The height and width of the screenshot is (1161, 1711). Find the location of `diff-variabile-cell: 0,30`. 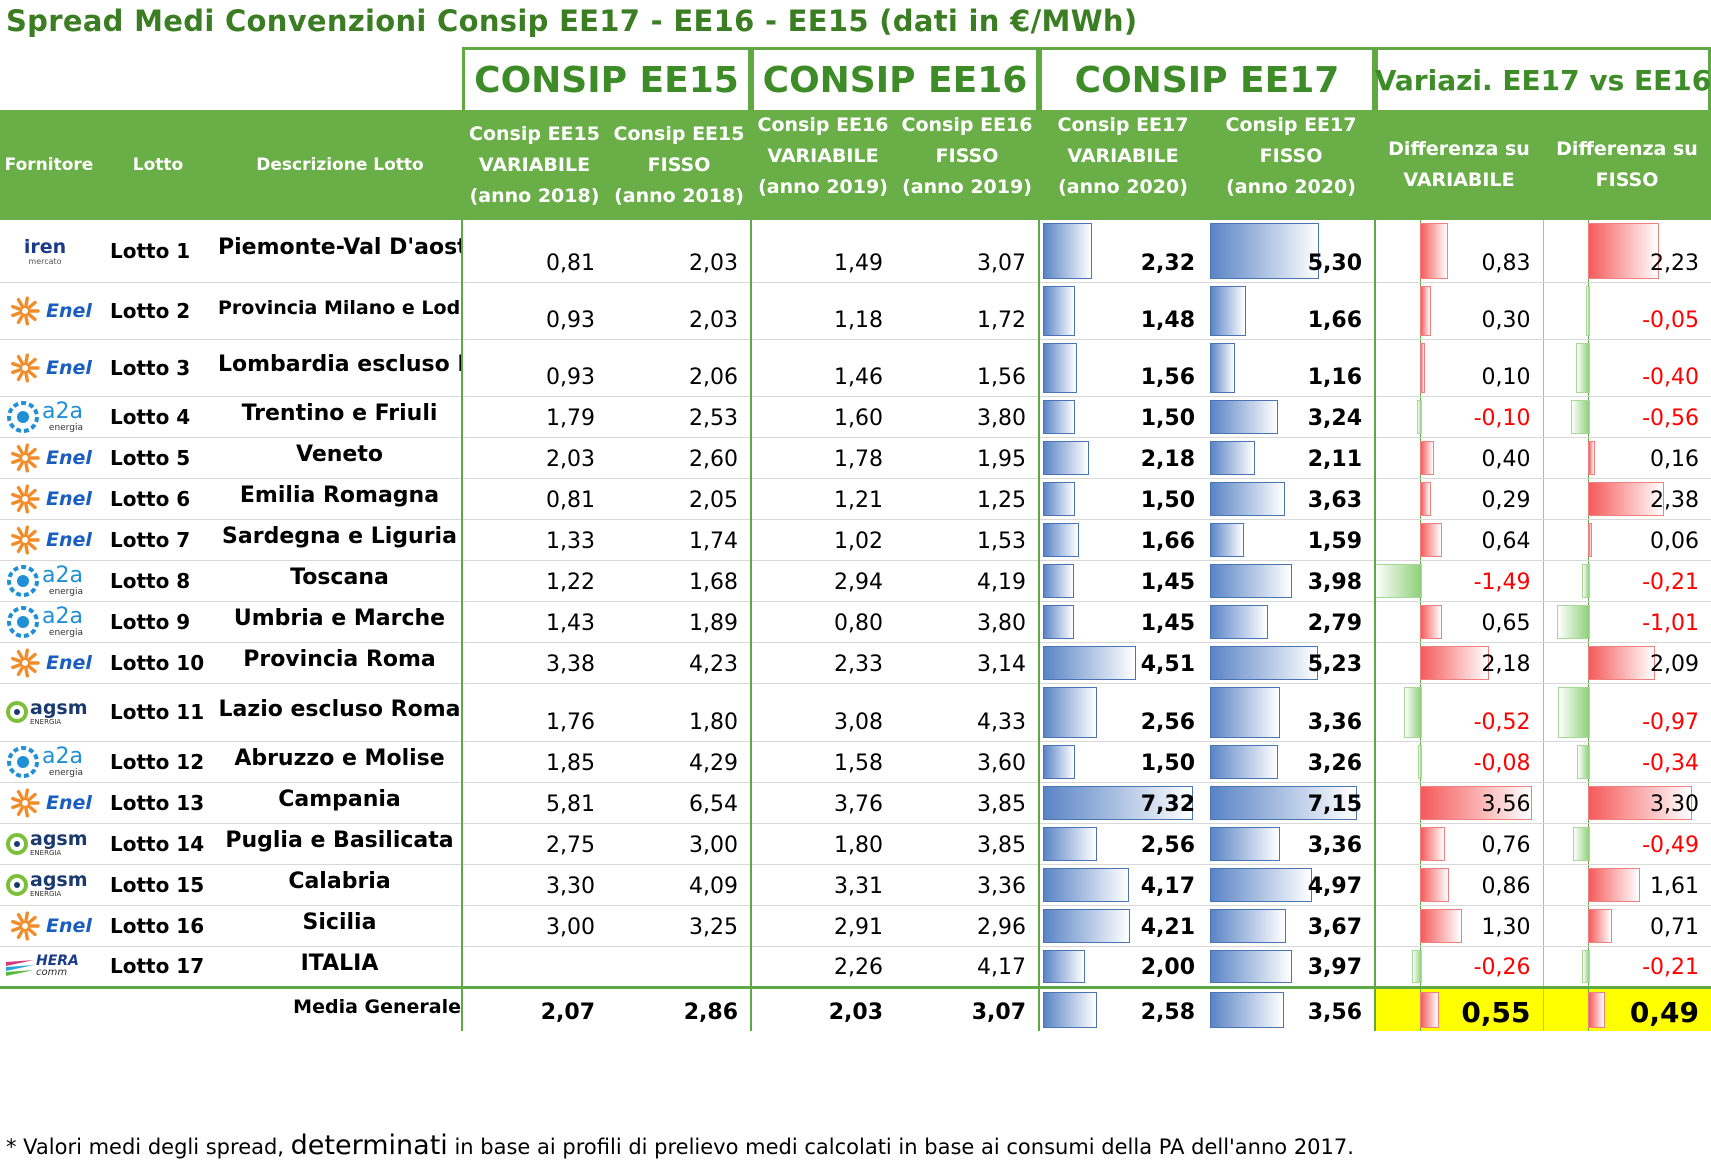

diff-variabile-cell: 0,30 is located at coordinates (1458, 311).